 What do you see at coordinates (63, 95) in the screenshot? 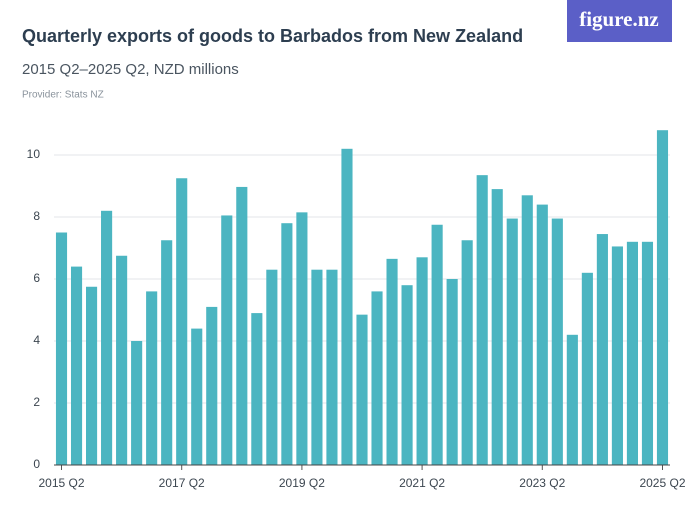
I see `provider: Provider: Stats NZ` at bounding box center [63, 95].